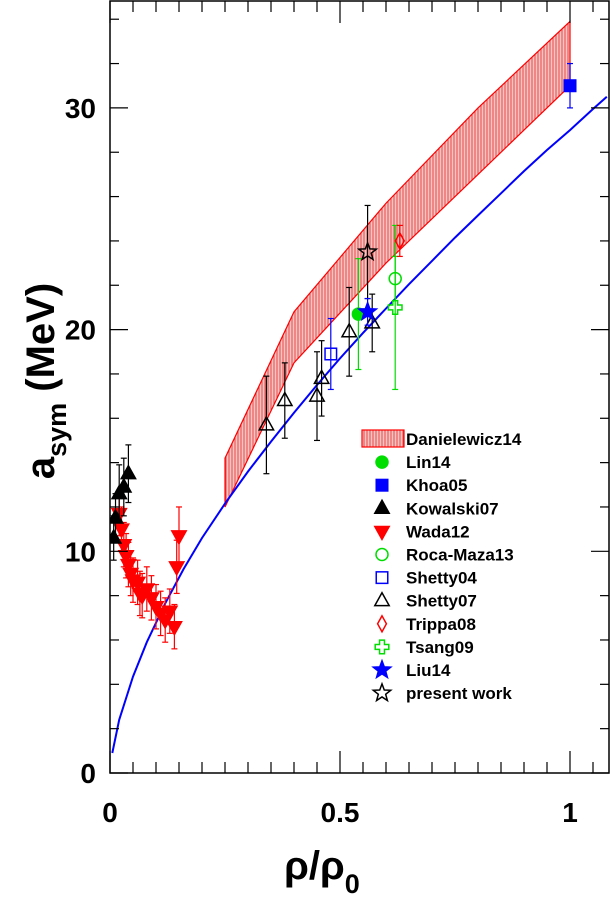 The image size is (610, 907). I want to click on legend-item: Roca-Maza13, so click(444, 555).